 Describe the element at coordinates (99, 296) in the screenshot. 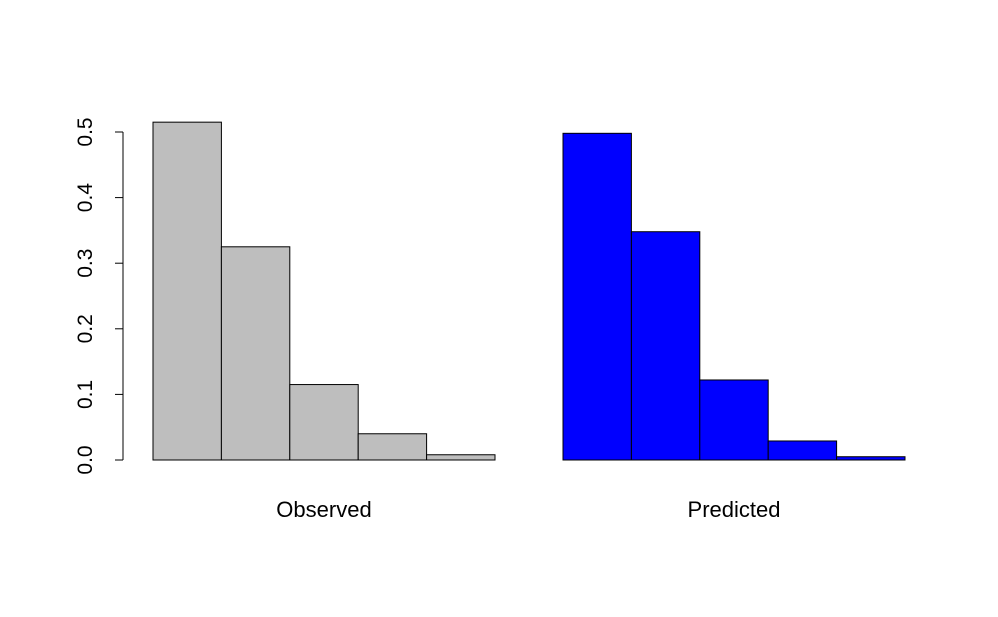

I see `y-axis: 0.0 0.1 0.2 0.3 0.4 0.5` at that location.